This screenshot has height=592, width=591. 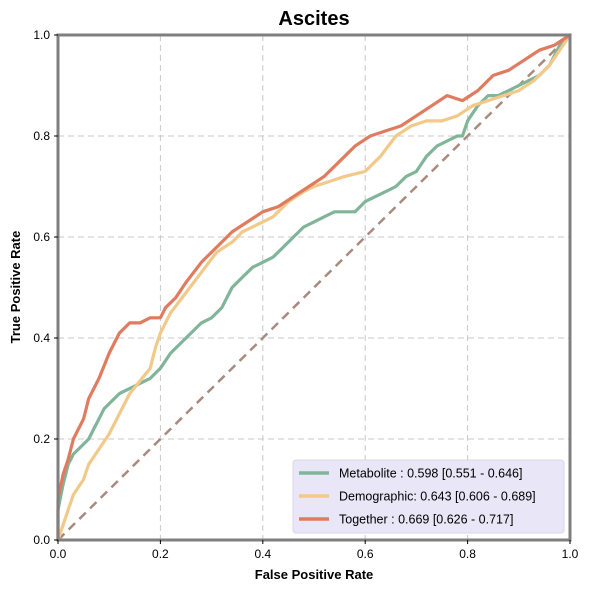 What do you see at coordinates (41, 540) in the screenshot?
I see `y-tick-label: 0.0` at bounding box center [41, 540].